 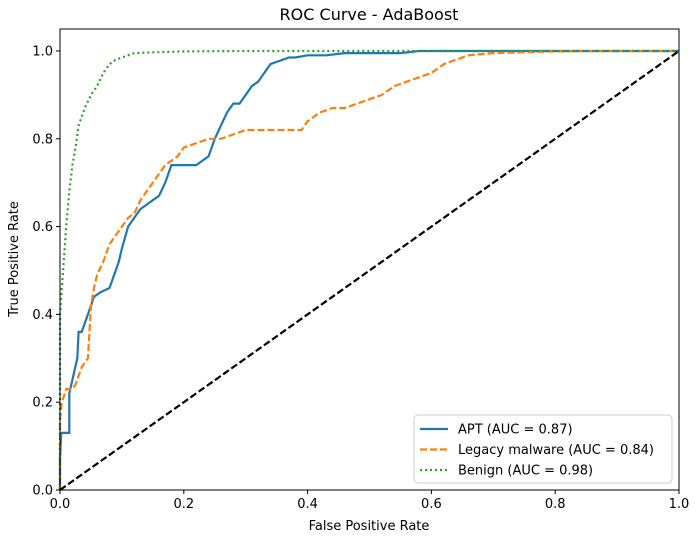 What do you see at coordinates (679, 504) in the screenshot?
I see `x-tick-label: 1.0` at bounding box center [679, 504].